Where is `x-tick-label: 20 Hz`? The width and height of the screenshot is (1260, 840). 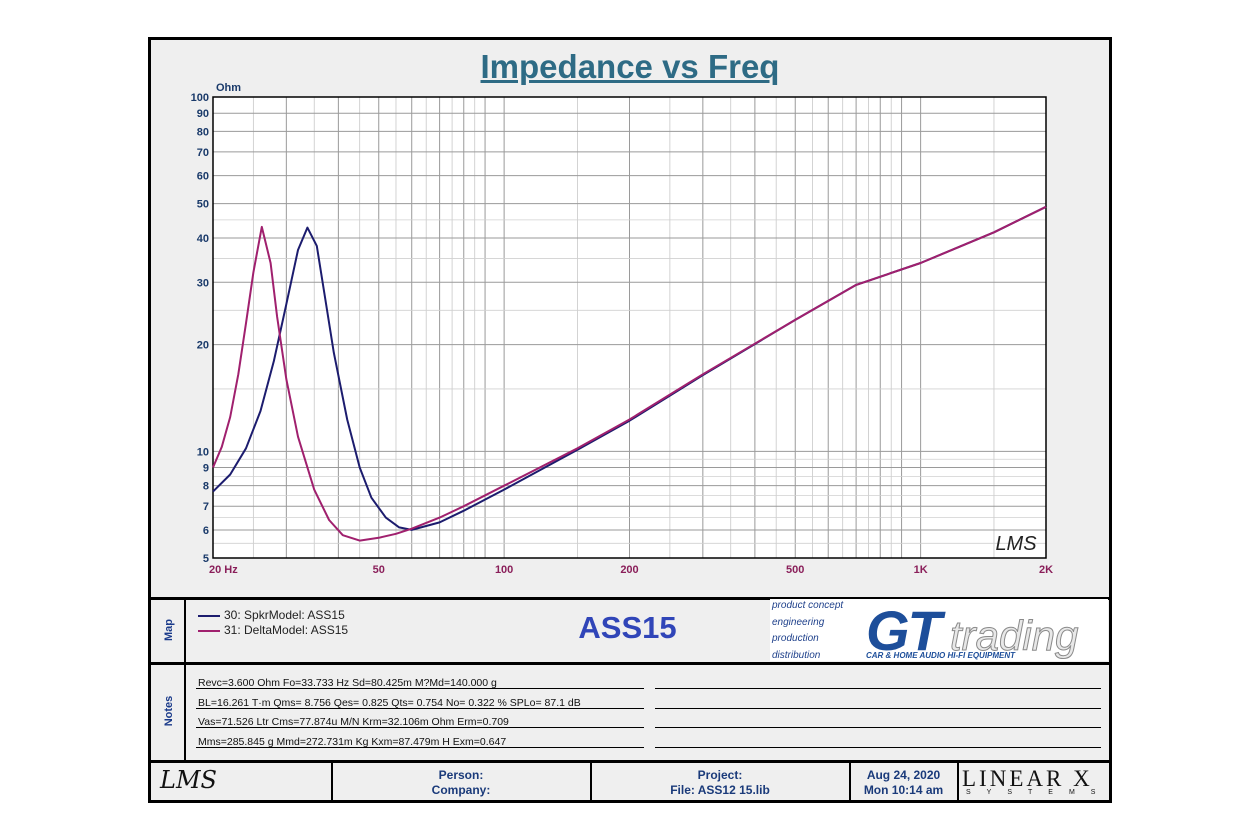
x-tick-label: 20 Hz is located at coordinates (223, 570).